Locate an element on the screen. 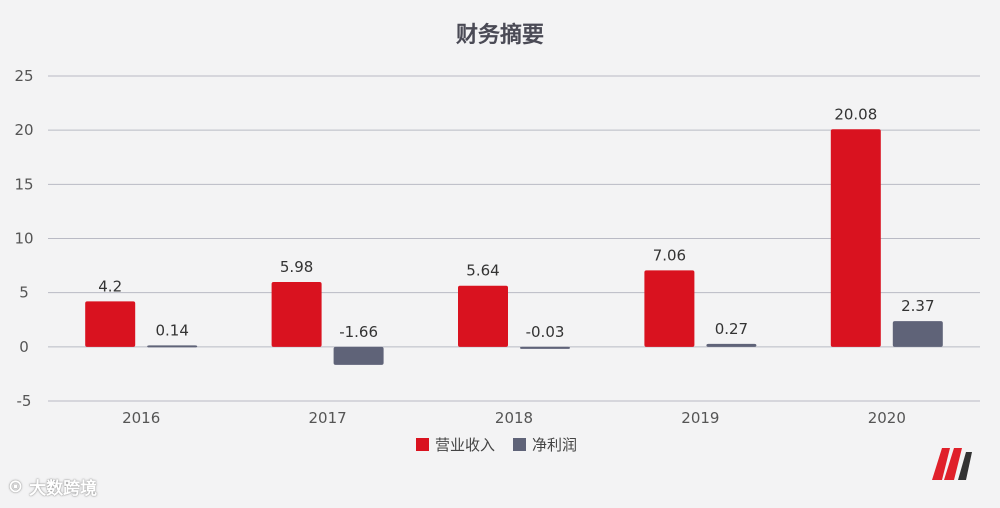  y-tick-label: 5 is located at coordinates (24, 293).